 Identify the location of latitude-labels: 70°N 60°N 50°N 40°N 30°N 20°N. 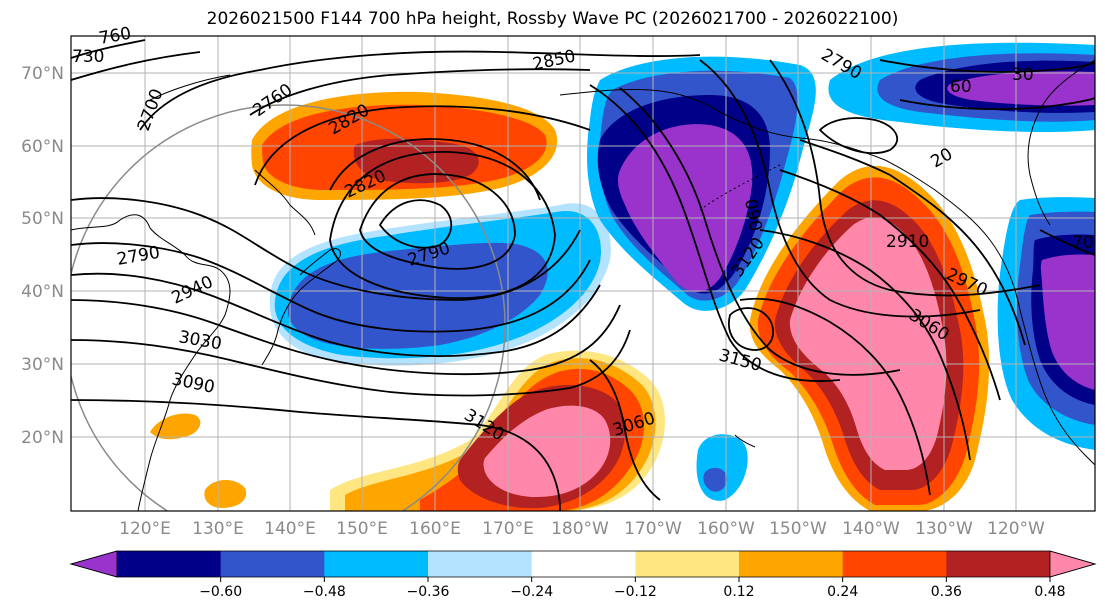
(42, 256).